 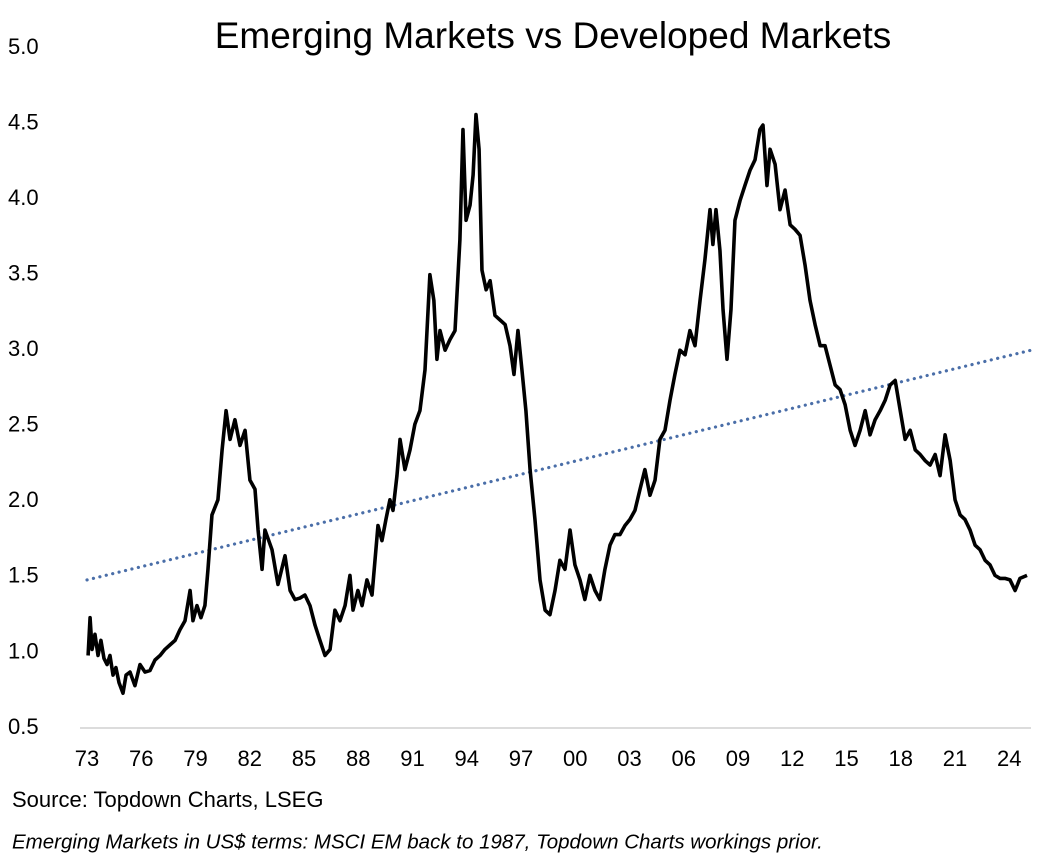 What do you see at coordinates (167, 799) in the screenshot?
I see `source: Source: Topdown Charts, LSEG` at bounding box center [167, 799].